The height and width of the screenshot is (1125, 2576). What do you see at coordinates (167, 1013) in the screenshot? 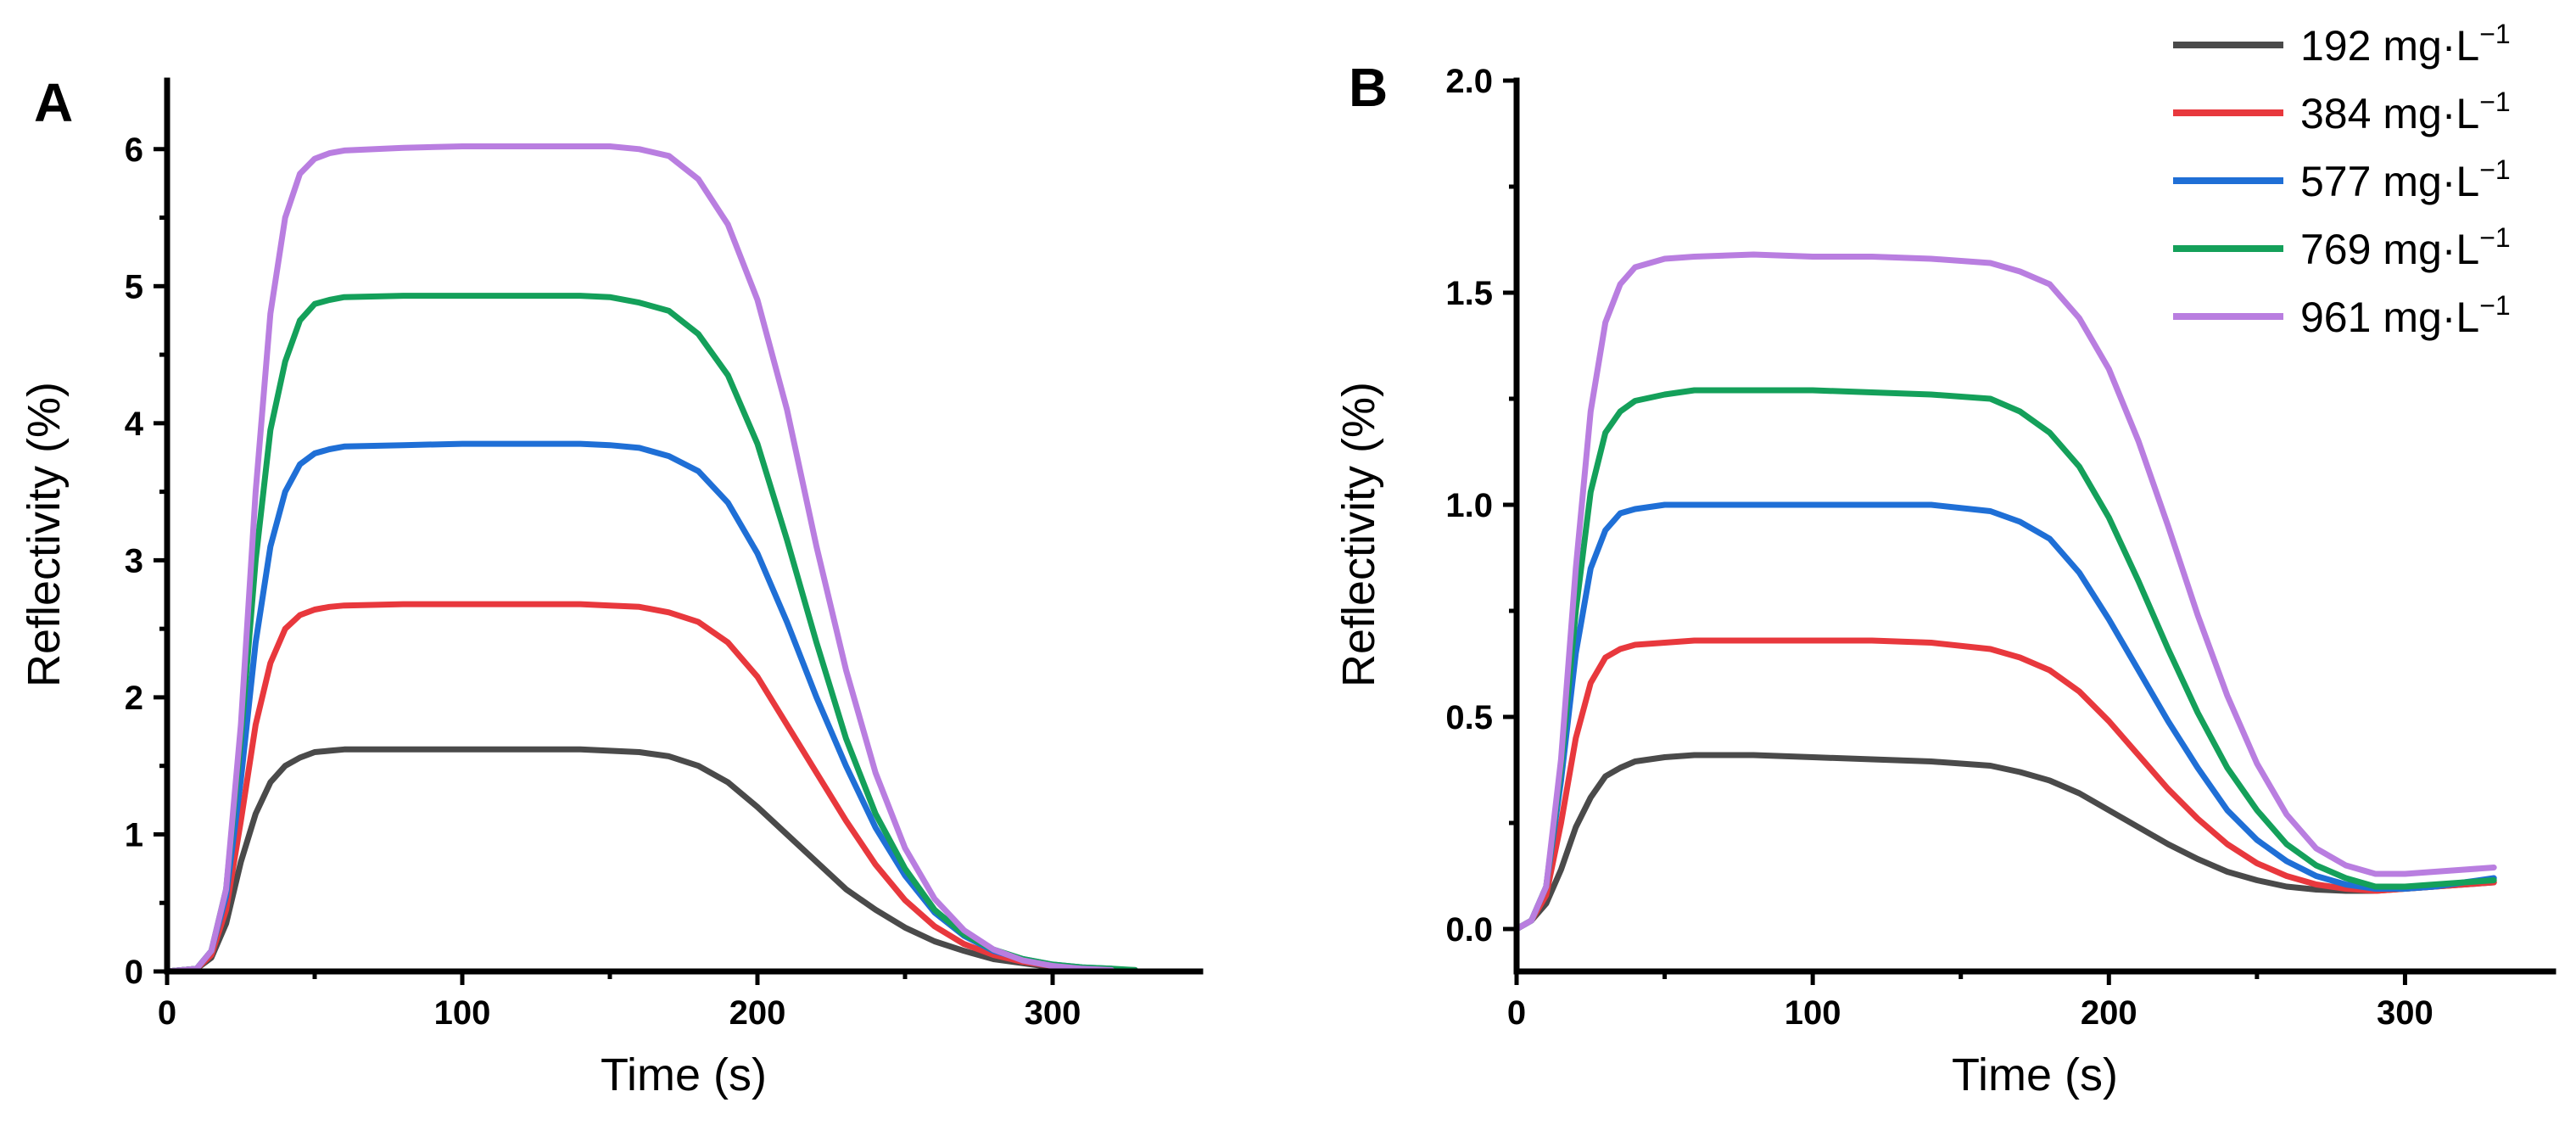
I see `x-tick-label-a: 0` at bounding box center [167, 1013].